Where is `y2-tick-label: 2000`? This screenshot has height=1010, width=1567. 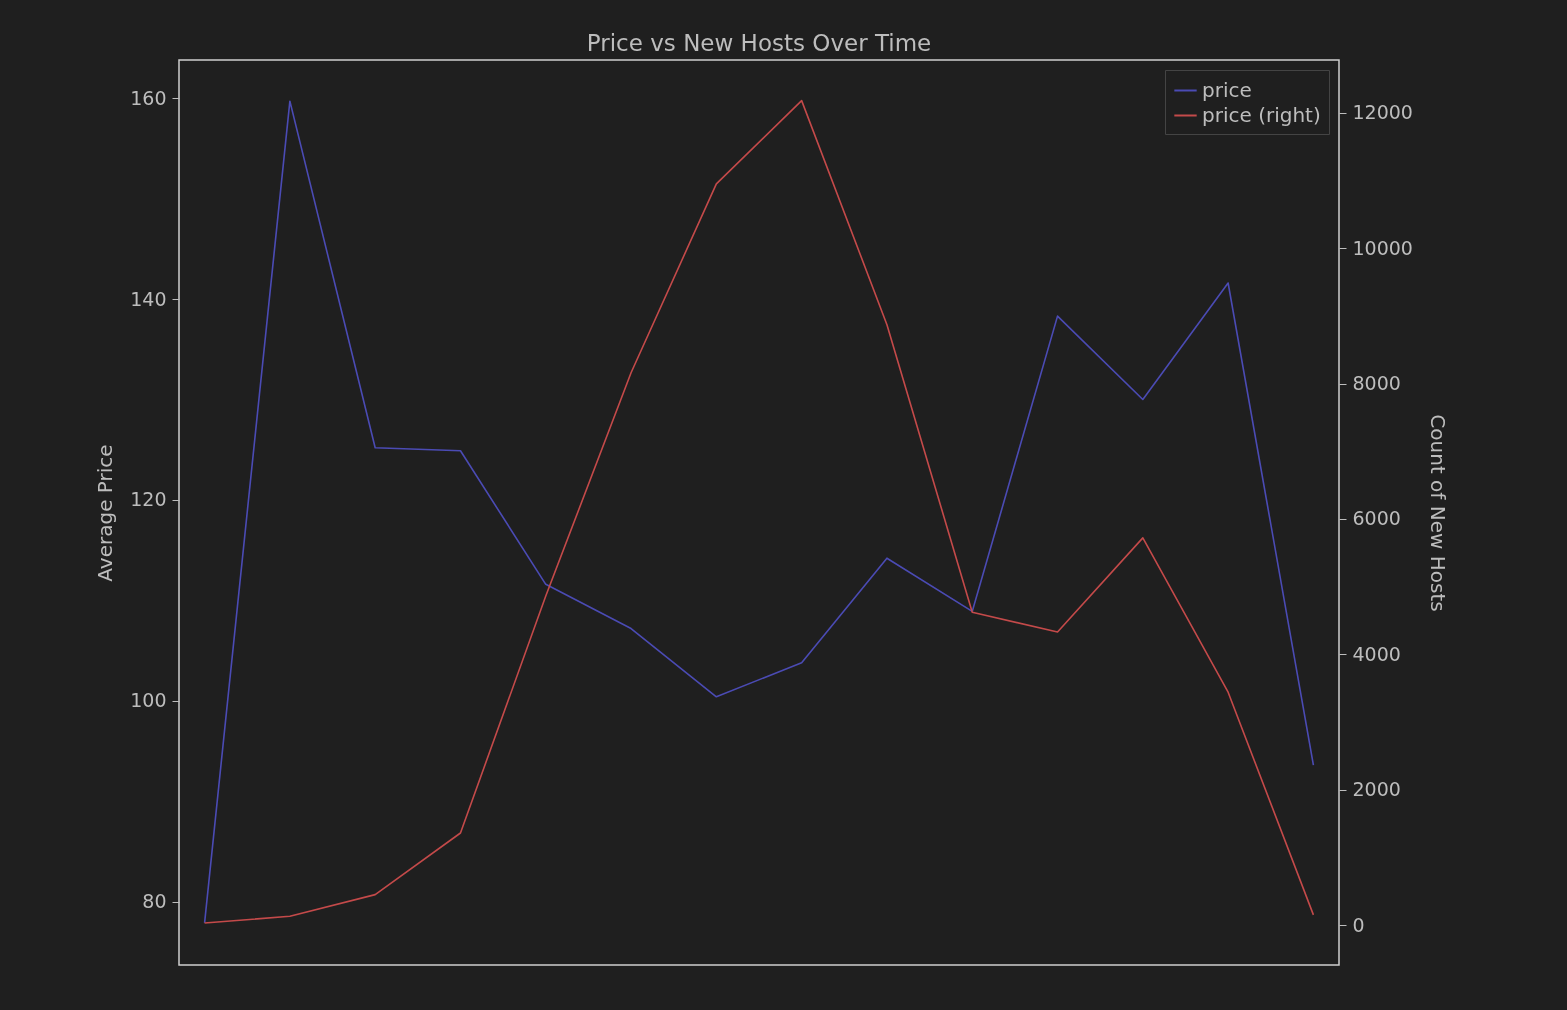 y2-tick-label: 2000 is located at coordinates (1376, 789).